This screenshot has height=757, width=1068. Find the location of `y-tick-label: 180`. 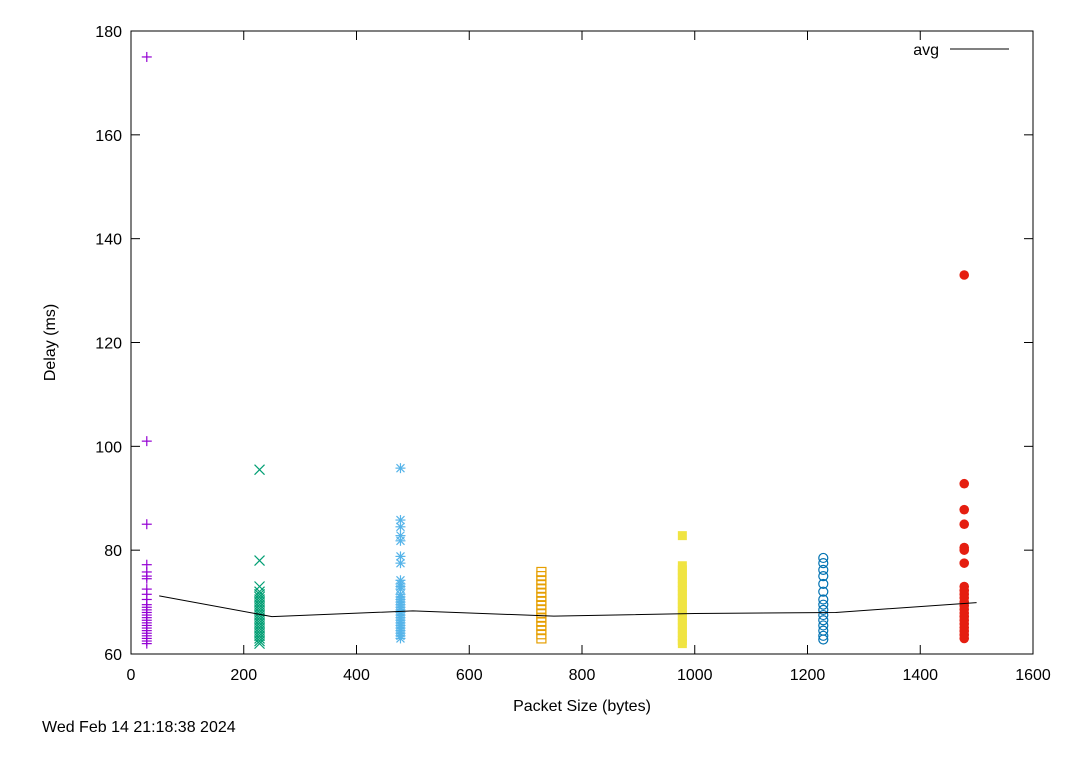

y-tick-label: 180 is located at coordinates (108, 32).